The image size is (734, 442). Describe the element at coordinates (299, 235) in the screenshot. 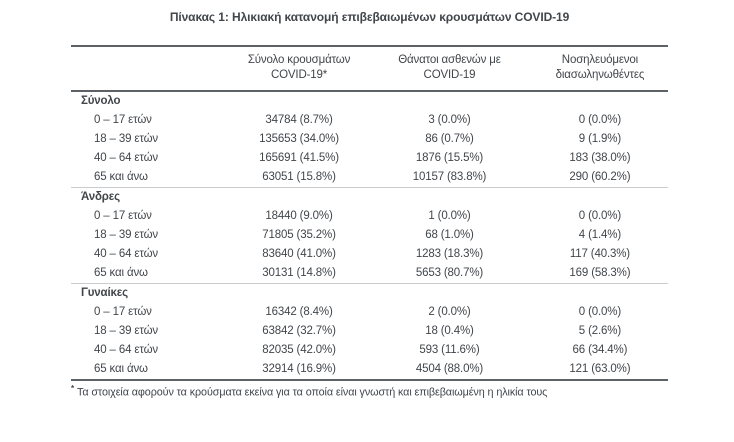

I see `cases-cell: 71805 (35.2%)` at that location.